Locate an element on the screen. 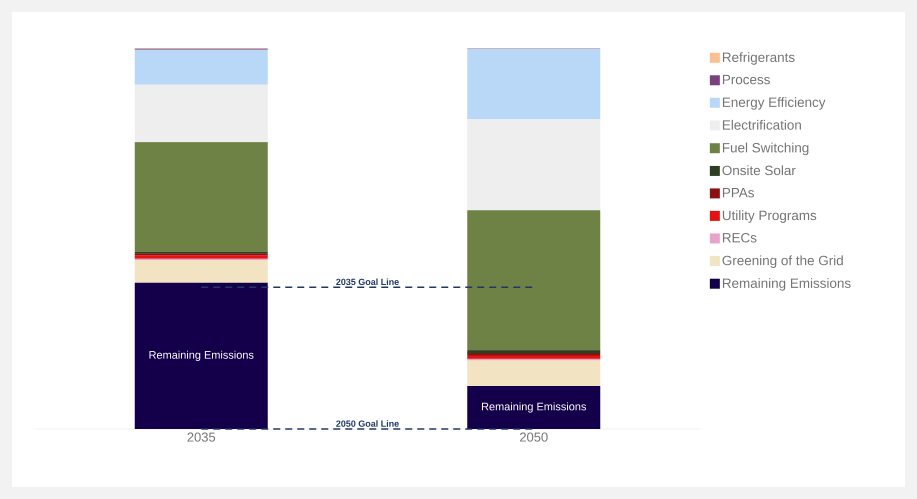 This screenshot has height=499, width=917. legend-label: PPAs is located at coordinates (738, 193).